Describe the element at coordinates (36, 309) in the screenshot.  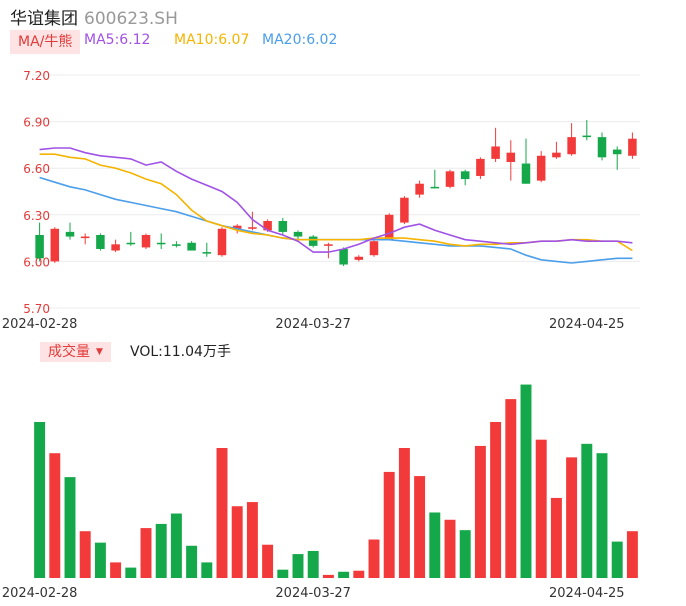
I see `price-tick-label: 5.70` at that location.